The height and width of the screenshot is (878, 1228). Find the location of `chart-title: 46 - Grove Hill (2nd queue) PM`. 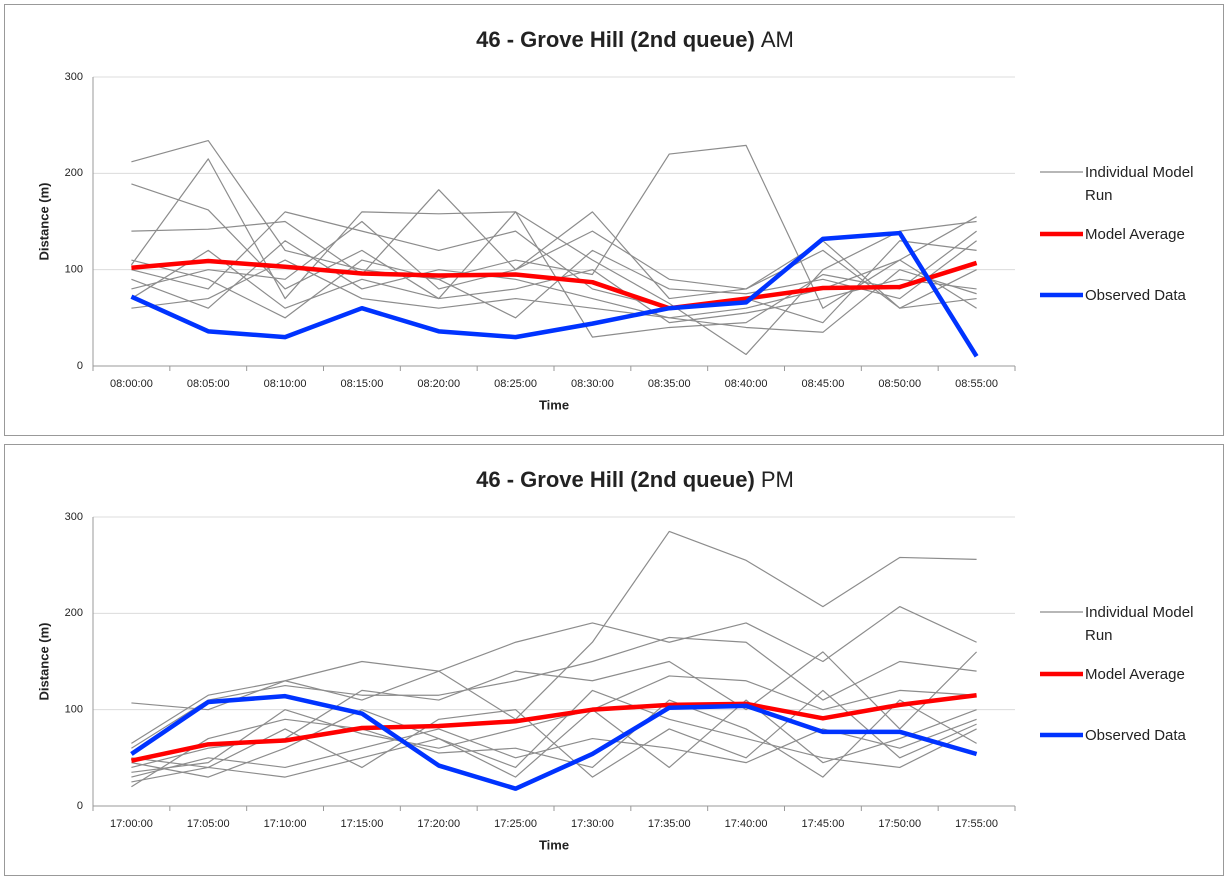

chart-title: 46 - Grove Hill (2nd queue) PM is located at coordinates (635, 479).